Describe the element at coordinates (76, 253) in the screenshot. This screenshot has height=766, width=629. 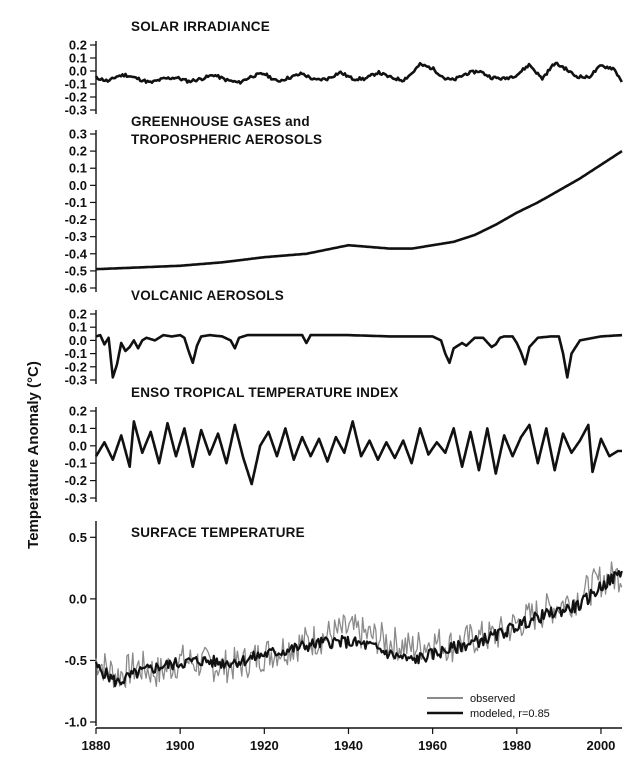
I see `y-tick-label: -0.4` at that location.